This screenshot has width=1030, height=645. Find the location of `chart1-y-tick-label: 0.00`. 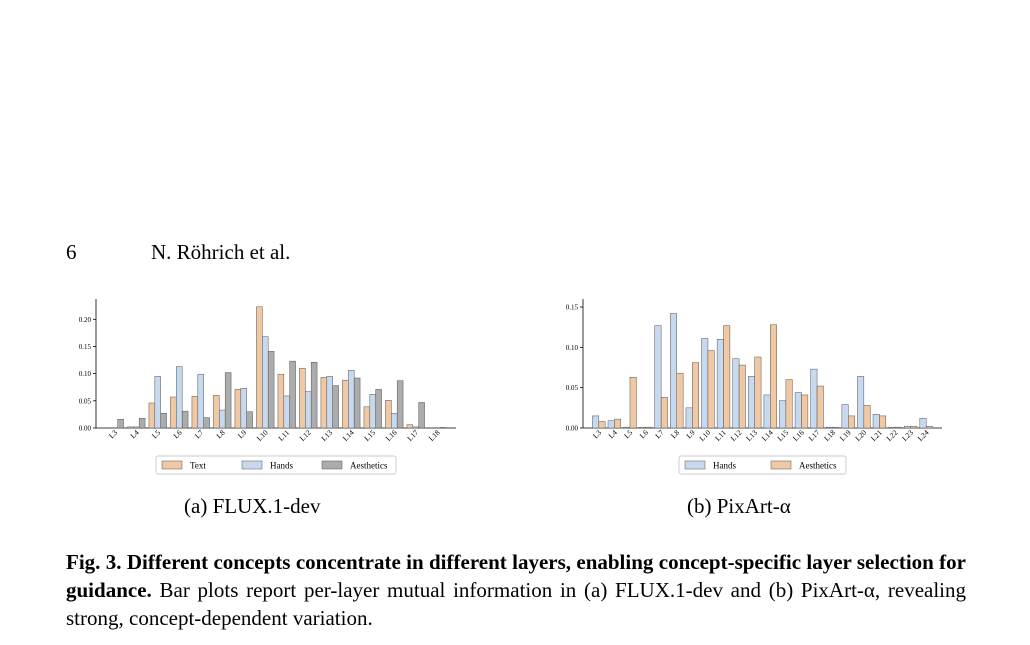

chart1-y-tick-label: 0.00 is located at coordinates (85, 429).